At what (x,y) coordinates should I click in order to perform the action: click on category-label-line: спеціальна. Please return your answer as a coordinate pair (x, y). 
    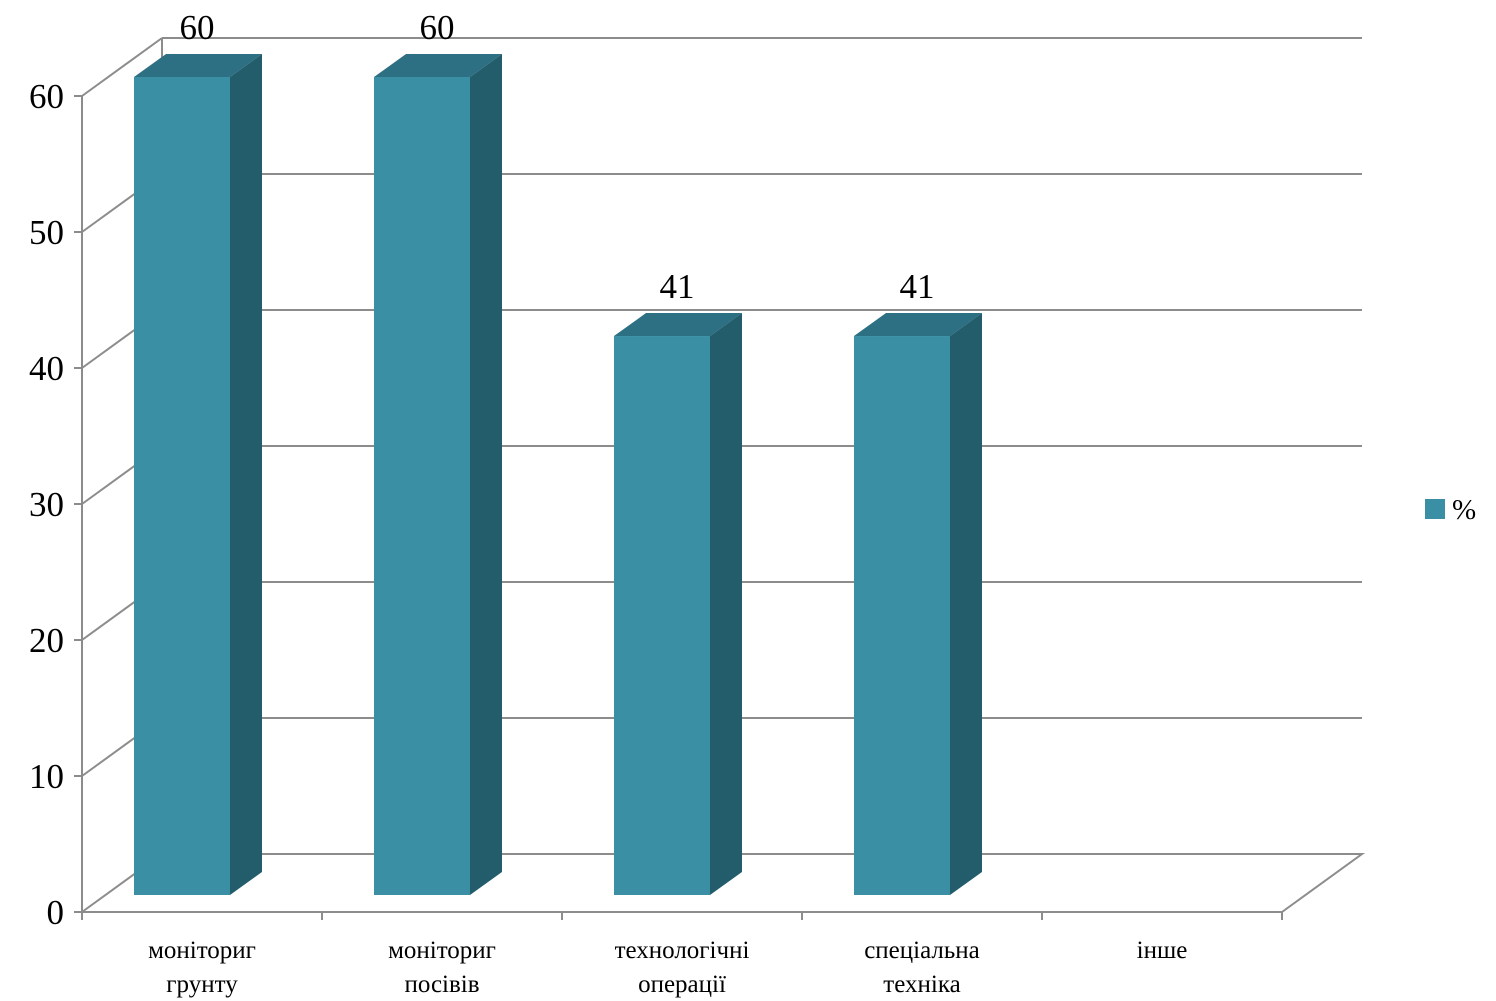
    Looking at the image, I should click on (922, 950).